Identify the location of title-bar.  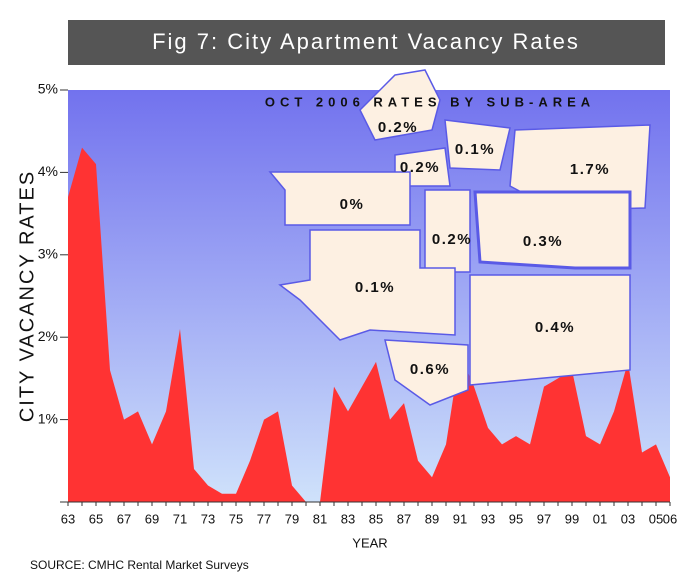
(366, 42).